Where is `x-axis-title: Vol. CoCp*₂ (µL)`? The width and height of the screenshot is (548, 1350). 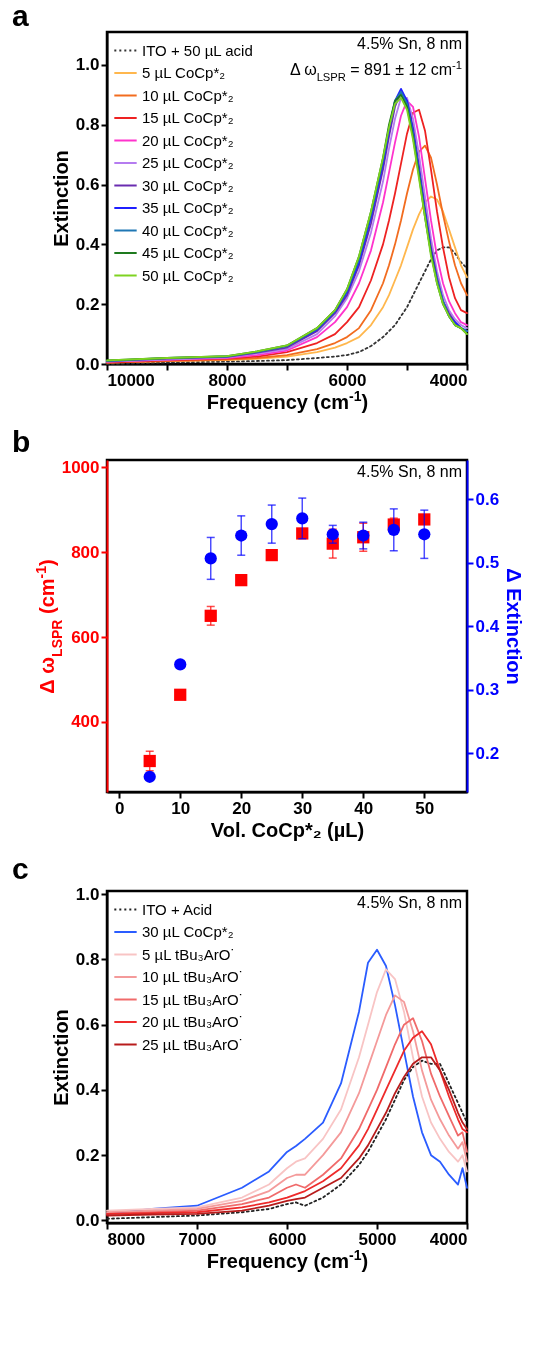
x-axis-title: Vol. CoCp*₂ (µL) is located at coordinates (287, 829).